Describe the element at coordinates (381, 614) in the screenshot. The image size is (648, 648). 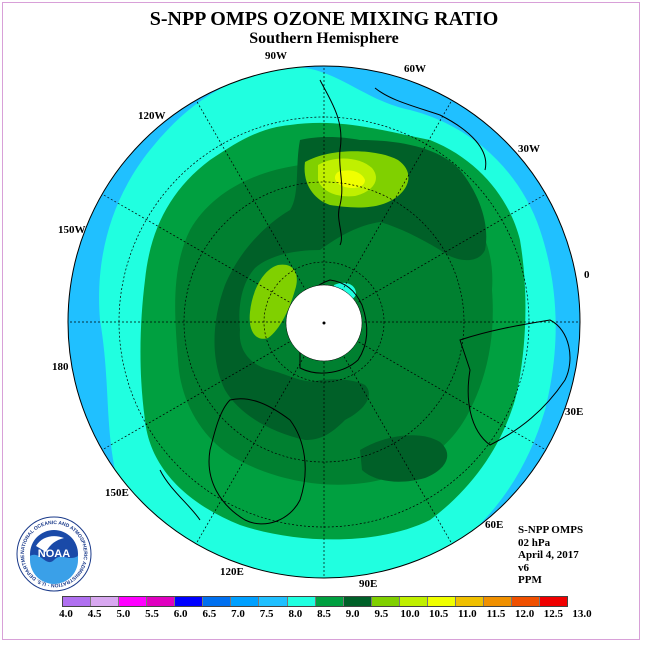
I see `colorbar-tick-label: 9.5` at that location.